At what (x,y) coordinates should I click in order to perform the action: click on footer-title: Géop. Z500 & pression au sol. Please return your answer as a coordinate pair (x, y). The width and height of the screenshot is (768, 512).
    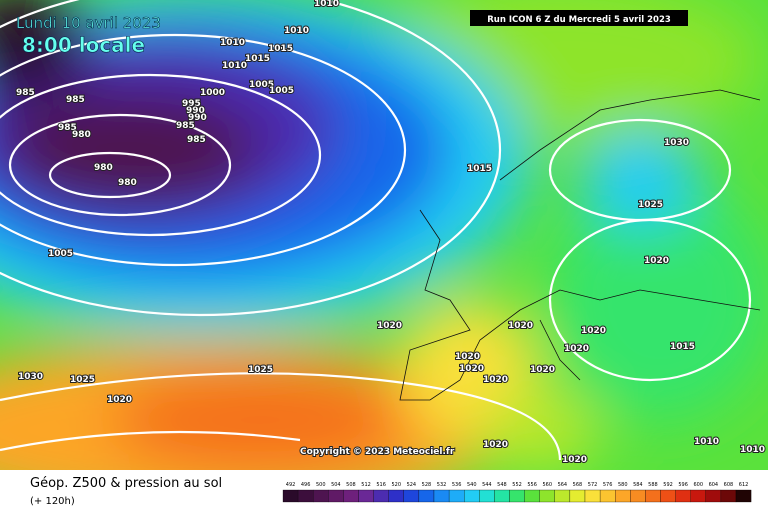
    Looking at the image, I should click on (126, 483).